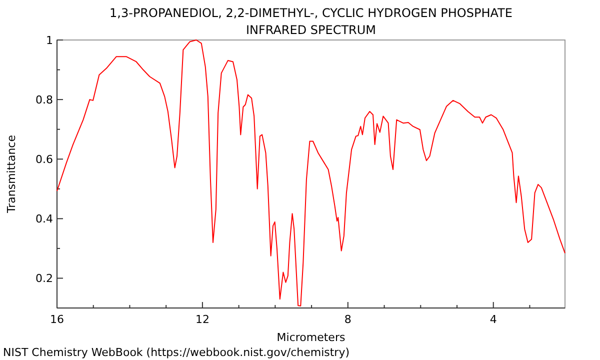  I want to click on chart-subtitle: INFRARED SPECTRUM, so click(311, 30).